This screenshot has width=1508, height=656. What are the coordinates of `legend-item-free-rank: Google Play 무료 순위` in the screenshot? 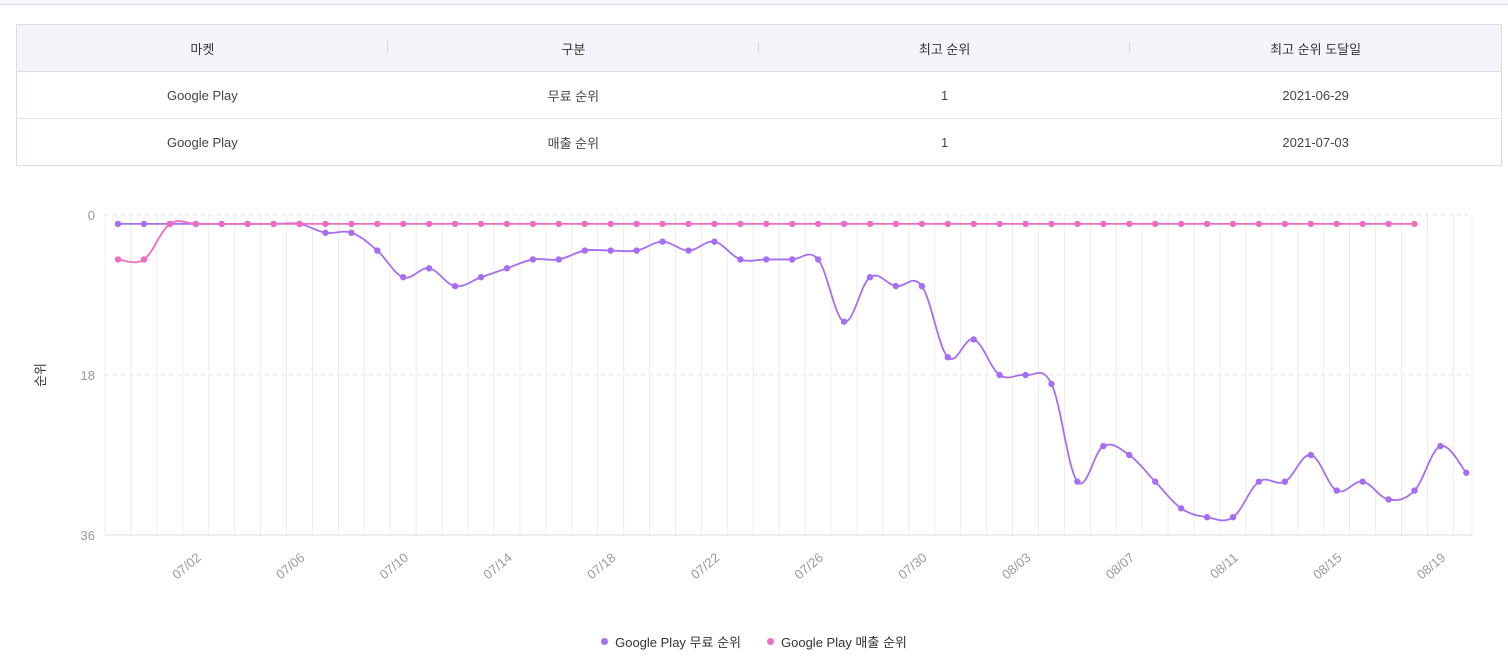 It's located at (671, 641).